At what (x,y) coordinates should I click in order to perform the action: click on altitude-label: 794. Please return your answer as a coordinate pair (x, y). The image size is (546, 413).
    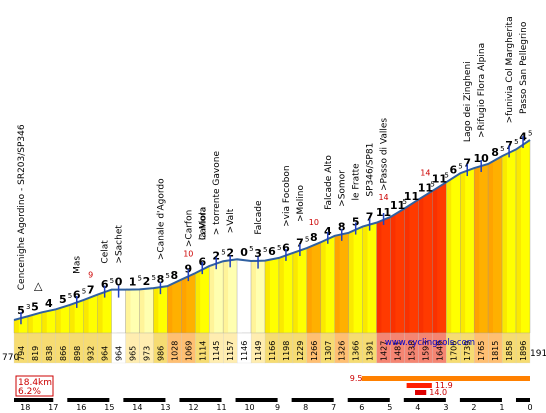
    Looking at the image, I should click on (21, 353).